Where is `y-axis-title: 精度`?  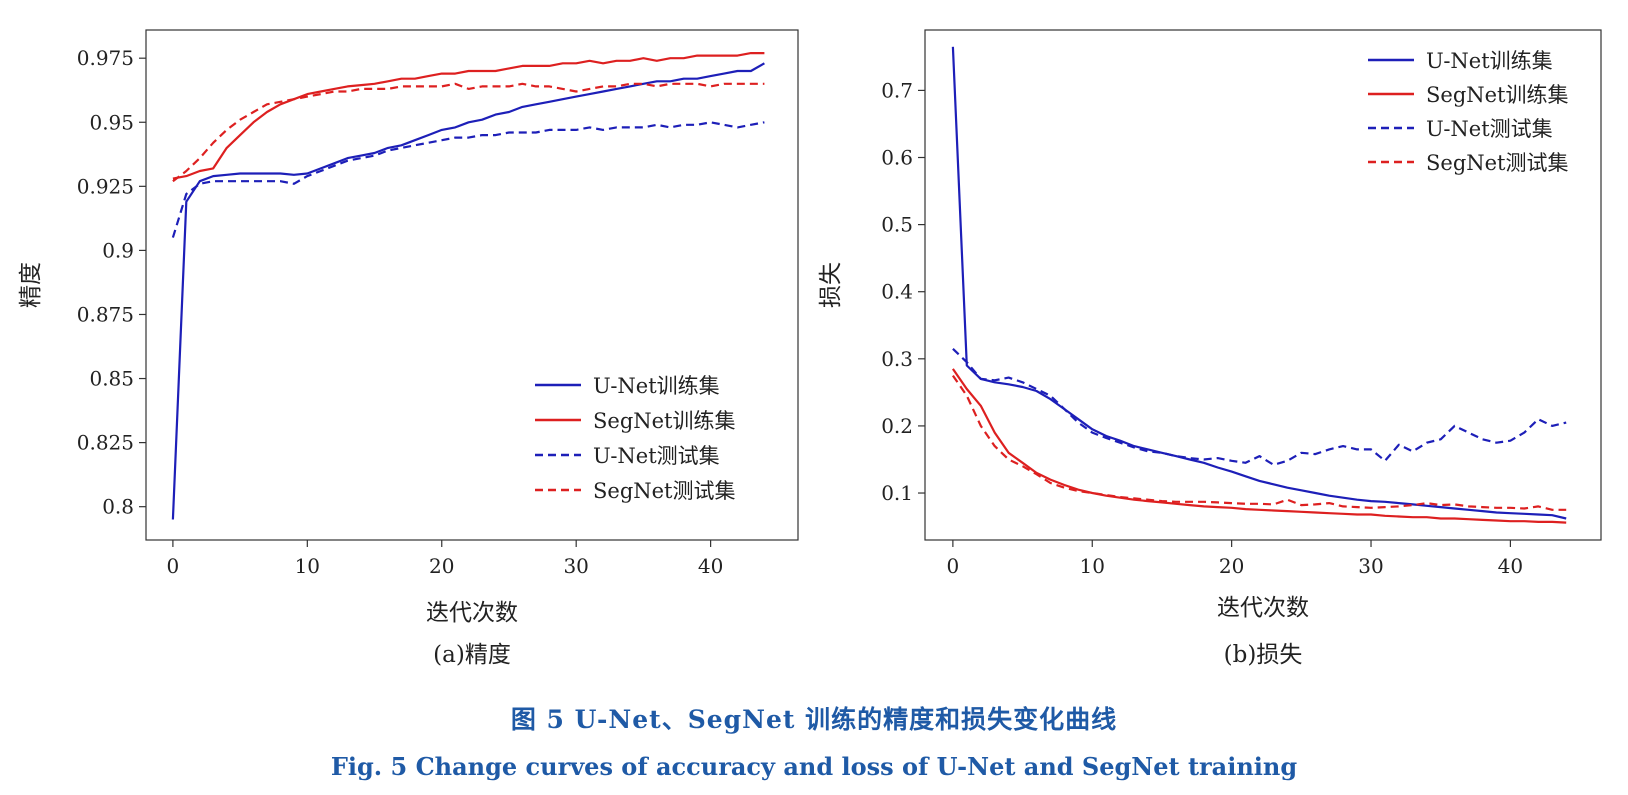 y-axis-title: 精度 is located at coordinates (31, 285).